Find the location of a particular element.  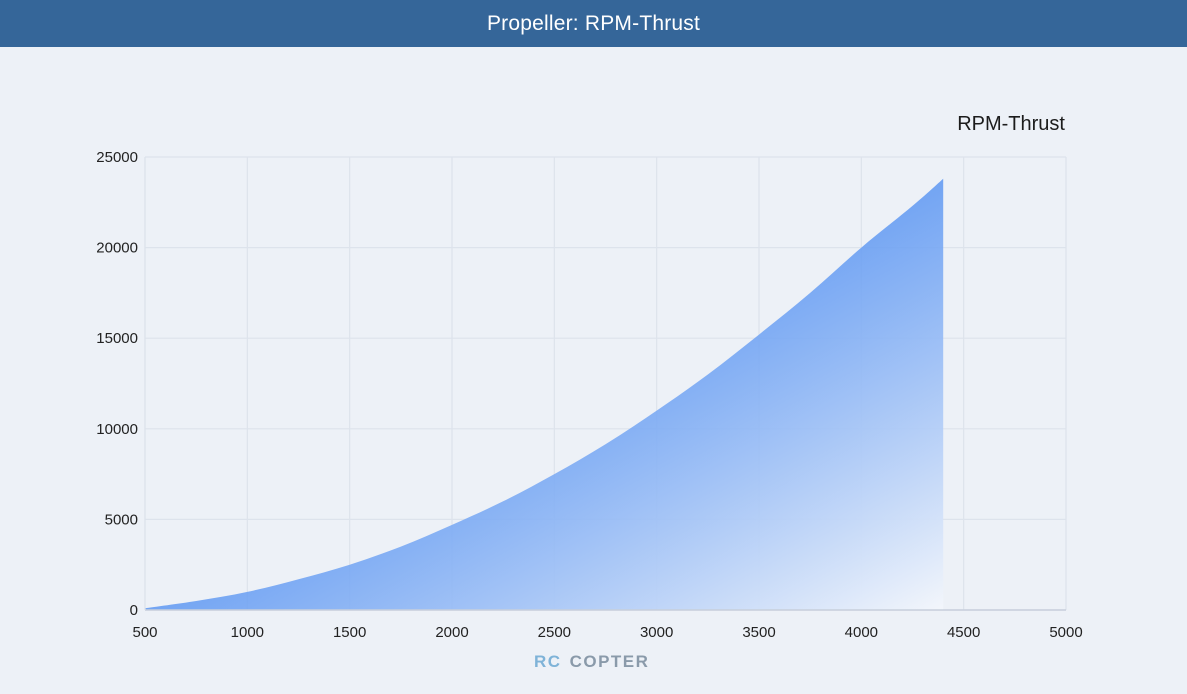

x-tick-label: 2000 is located at coordinates (451, 632).